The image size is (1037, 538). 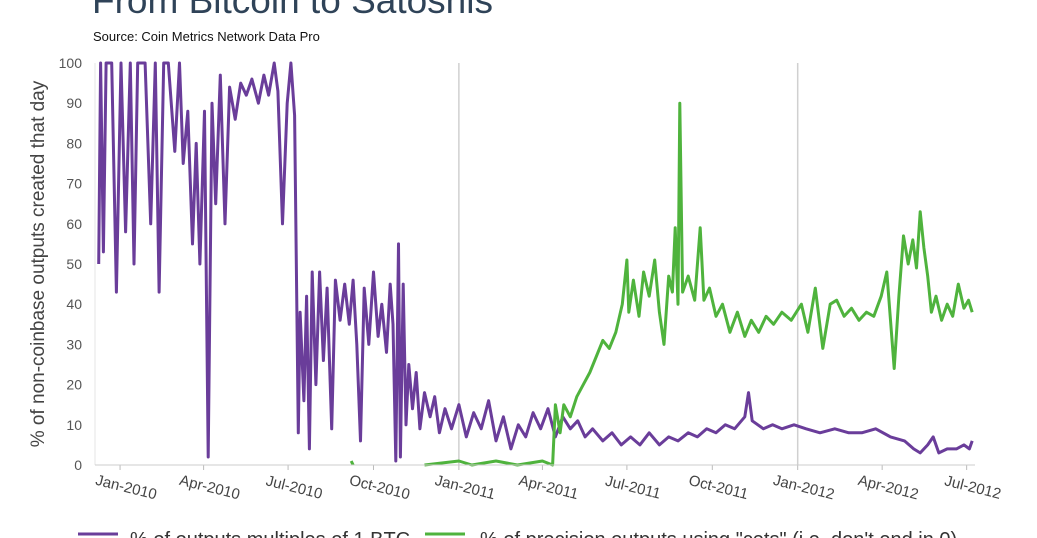 What do you see at coordinates (74, 344) in the screenshot?
I see `y-tick-label: 30` at bounding box center [74, 344].